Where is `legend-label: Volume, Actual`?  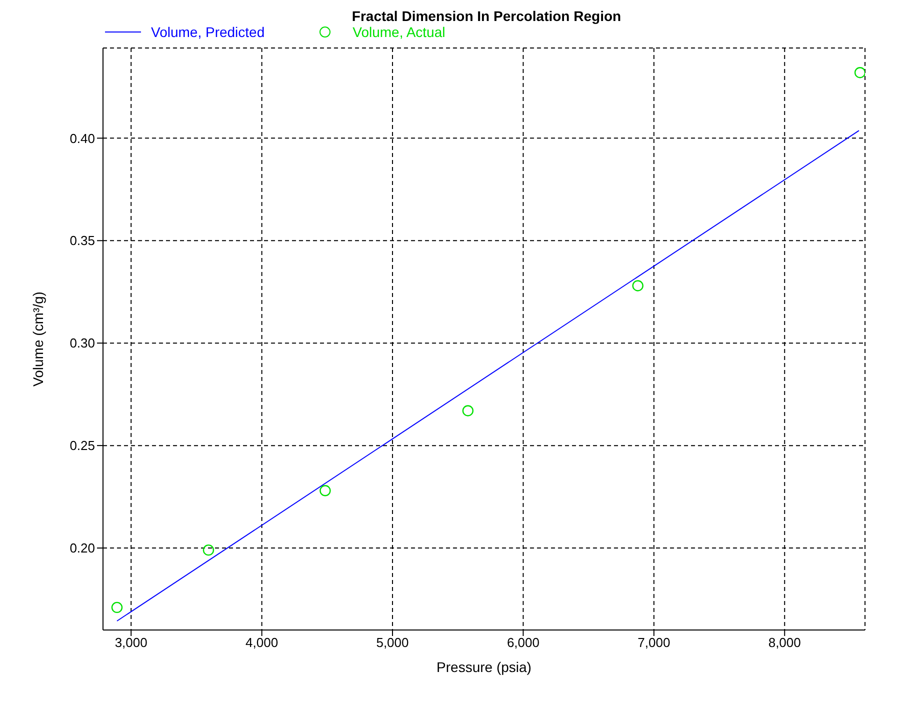 legend-label: Volume, Actual is located at coordinates (399, 32).